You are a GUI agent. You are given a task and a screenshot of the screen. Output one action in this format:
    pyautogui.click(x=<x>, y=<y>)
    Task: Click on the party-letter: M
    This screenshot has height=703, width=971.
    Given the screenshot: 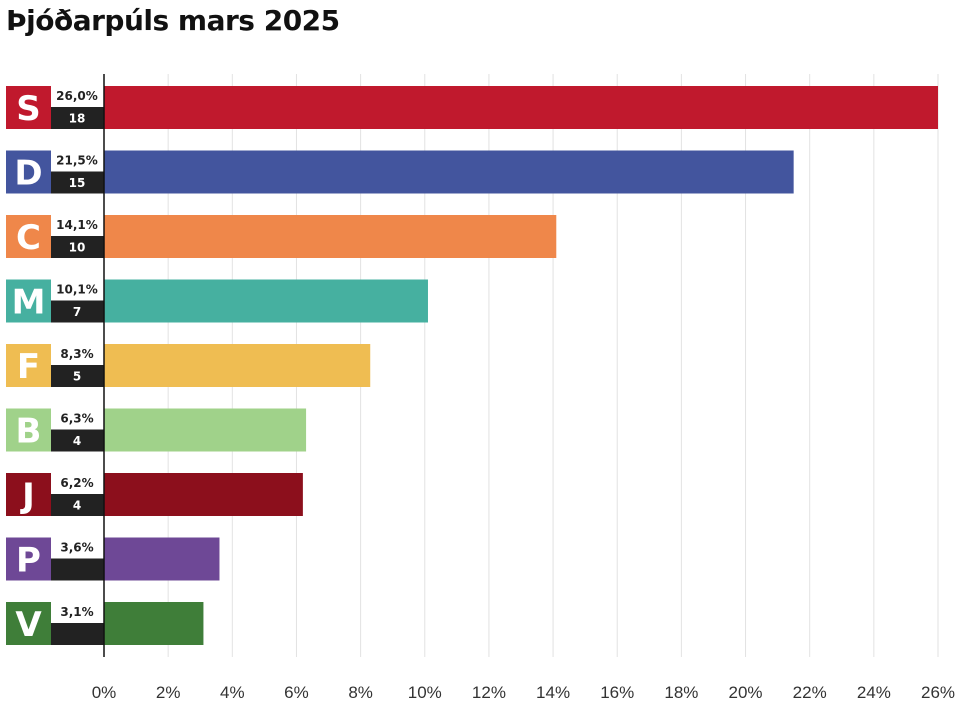 What is the action you would take?
    pyautogui.click(x=29, y=303)
    